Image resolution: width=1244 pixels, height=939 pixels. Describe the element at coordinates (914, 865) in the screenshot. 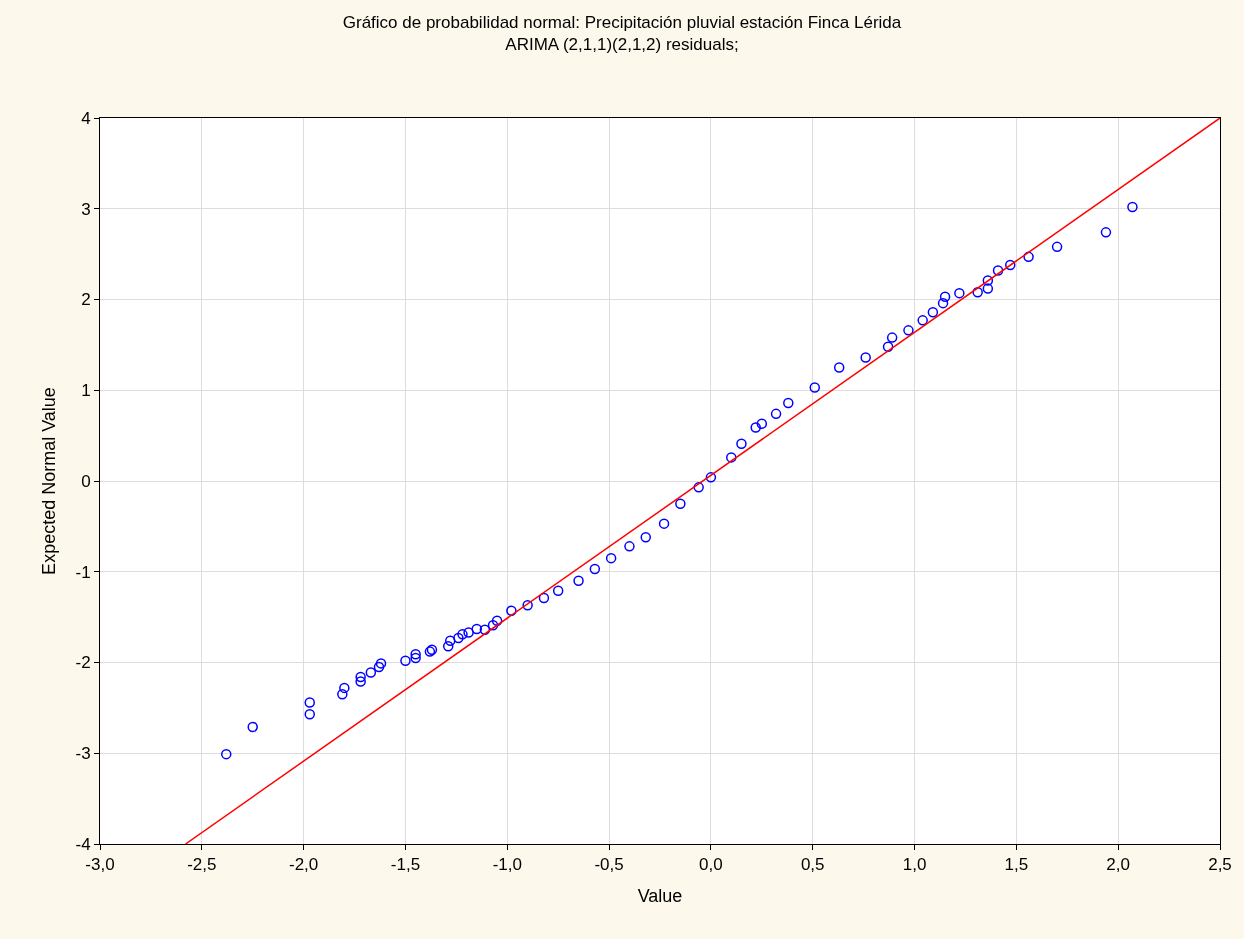

I see `x-tick-label: 1,0` at that location.